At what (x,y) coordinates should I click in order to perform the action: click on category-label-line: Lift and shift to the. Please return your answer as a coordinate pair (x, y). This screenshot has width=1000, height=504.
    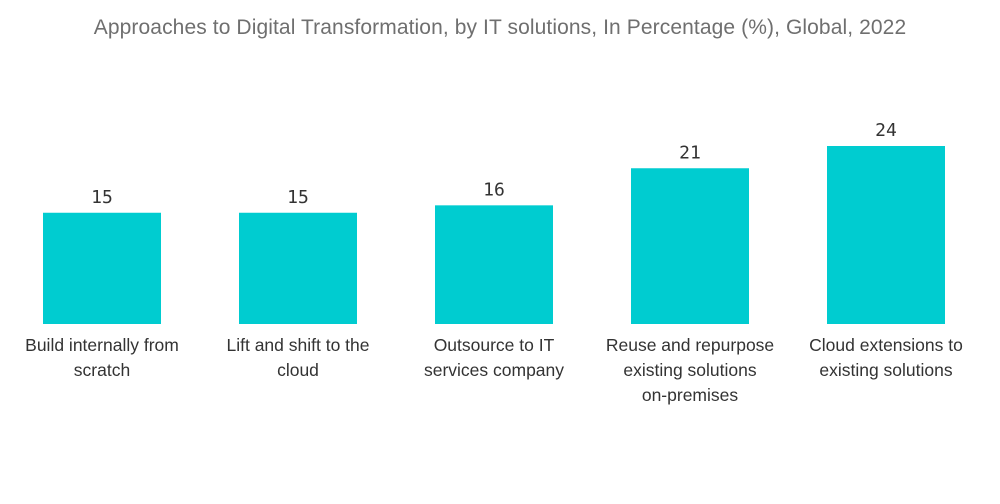
    Looking at the image, I should click on (297, 345).